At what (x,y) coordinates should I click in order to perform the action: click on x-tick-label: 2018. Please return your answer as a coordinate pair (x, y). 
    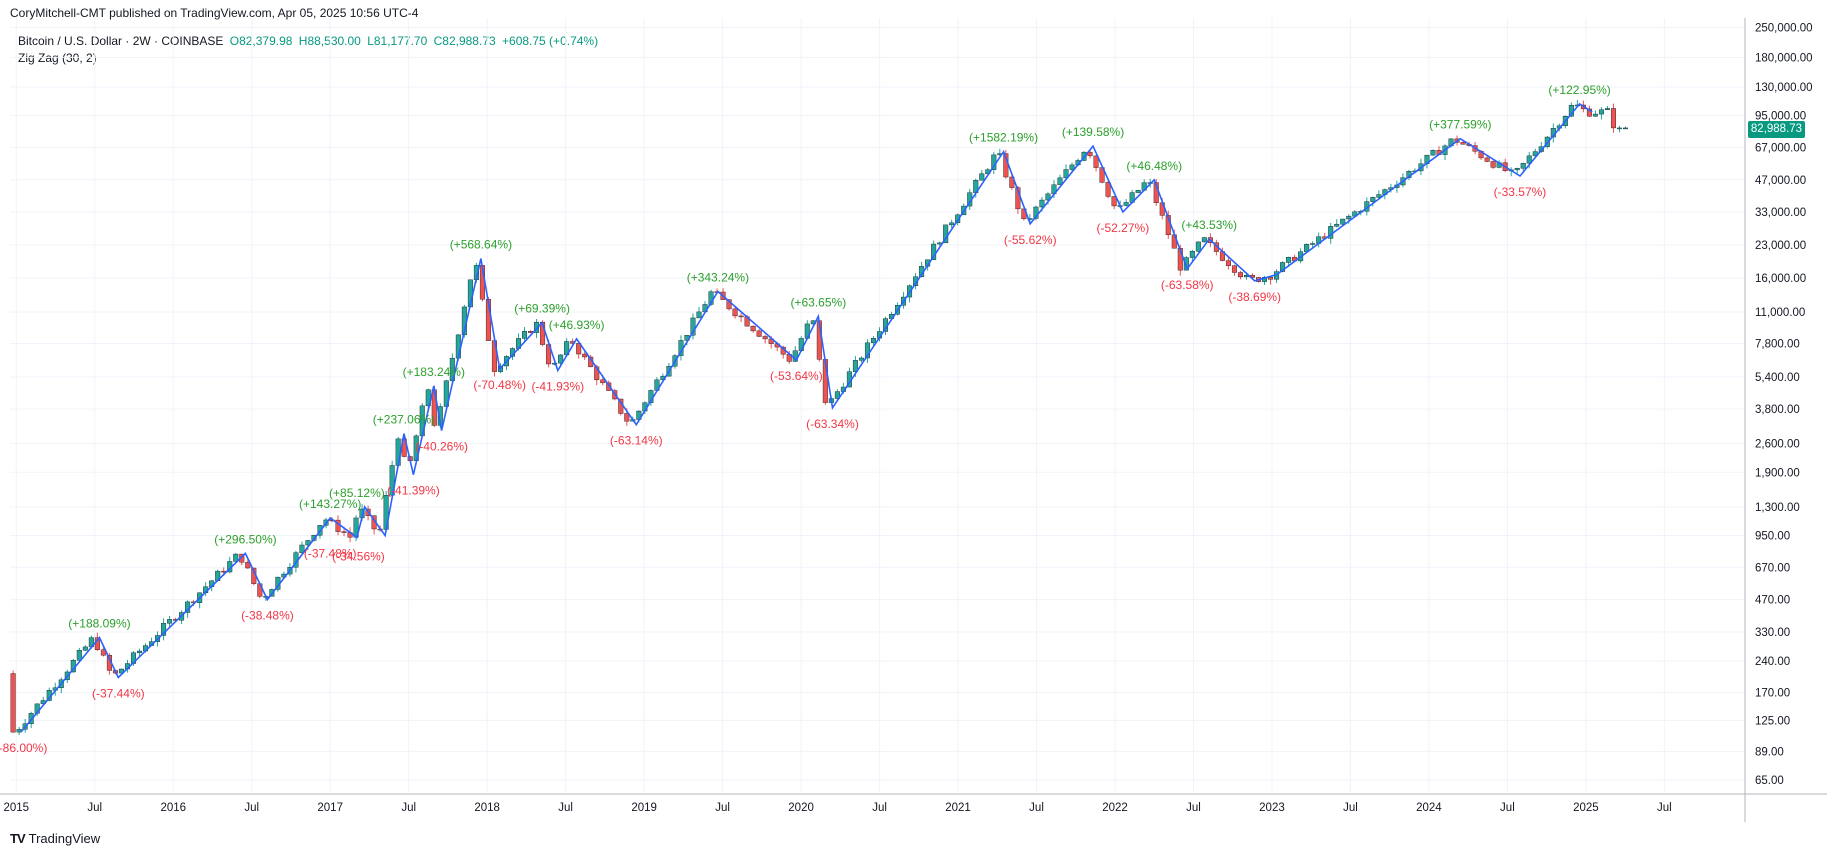
    Looking at the image, I should click on (487, 808).